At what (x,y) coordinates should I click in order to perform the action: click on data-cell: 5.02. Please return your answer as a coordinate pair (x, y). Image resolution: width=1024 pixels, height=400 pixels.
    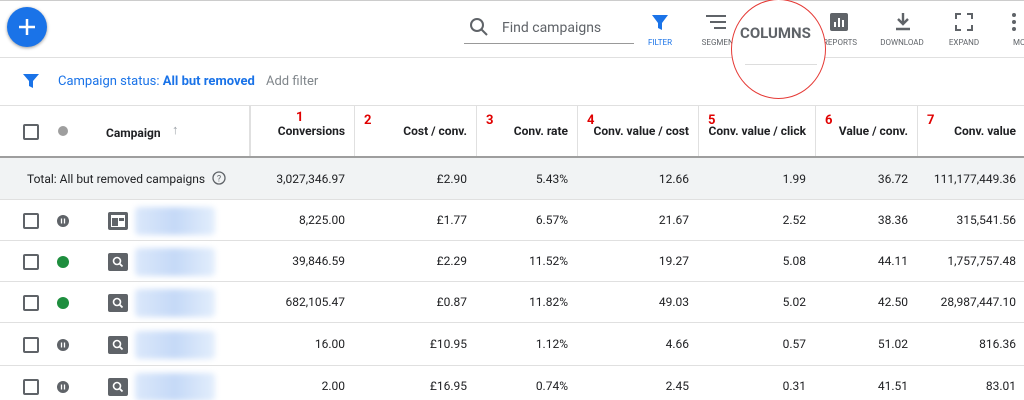
    Looking at the image, I should click on (794, 301).